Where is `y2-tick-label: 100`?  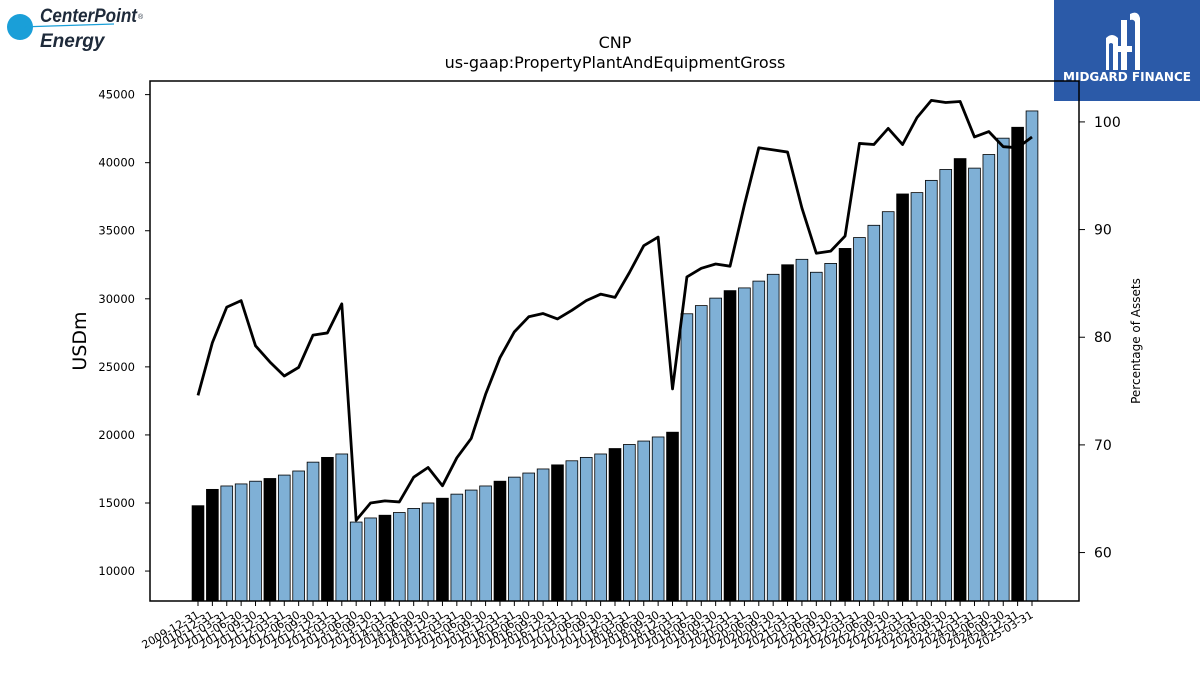
y2-tick-label: 100 is located at coordinates (1107, 123).